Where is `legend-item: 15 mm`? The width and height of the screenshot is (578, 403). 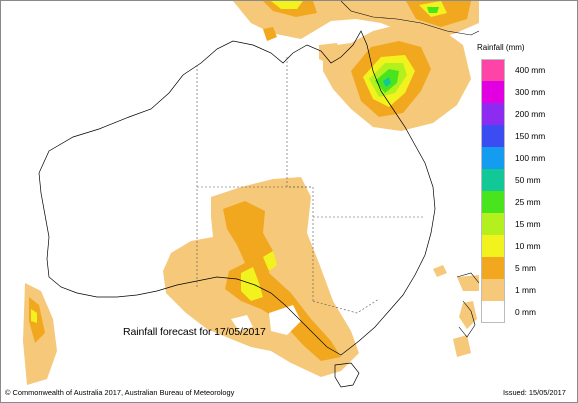 legend-item: 15 mm is located at coordinates (521, 224).